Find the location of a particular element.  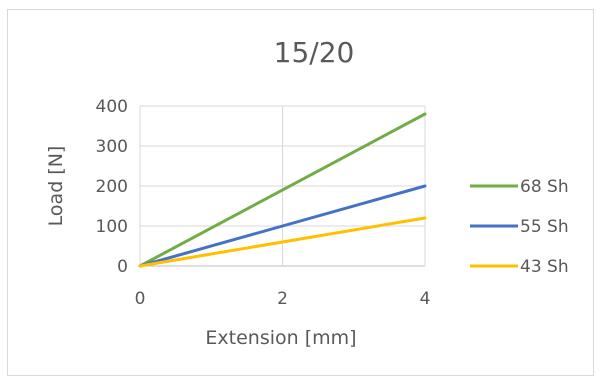

legend-item: 55 Sh is located at coordinates (519, 227).